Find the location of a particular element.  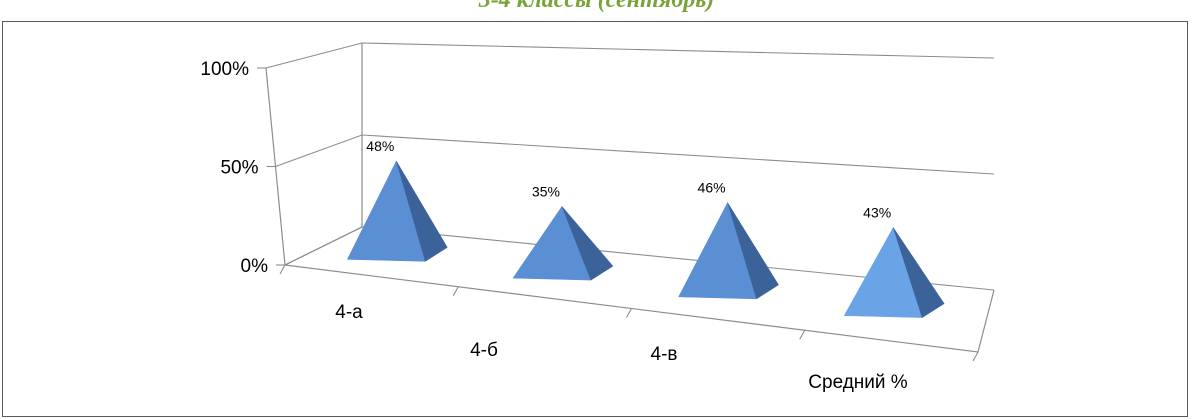

x-category-label: 4-а is located at coordinates (349, 312).